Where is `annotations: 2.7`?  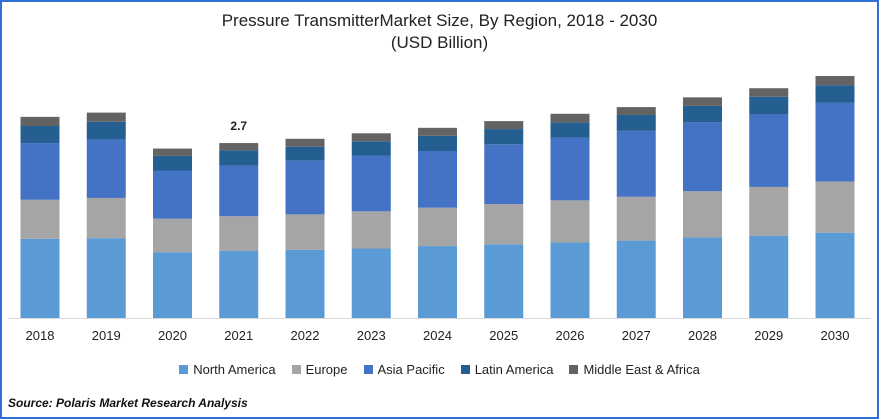
annotations: 2.7 is located at coordinates (238, 126).